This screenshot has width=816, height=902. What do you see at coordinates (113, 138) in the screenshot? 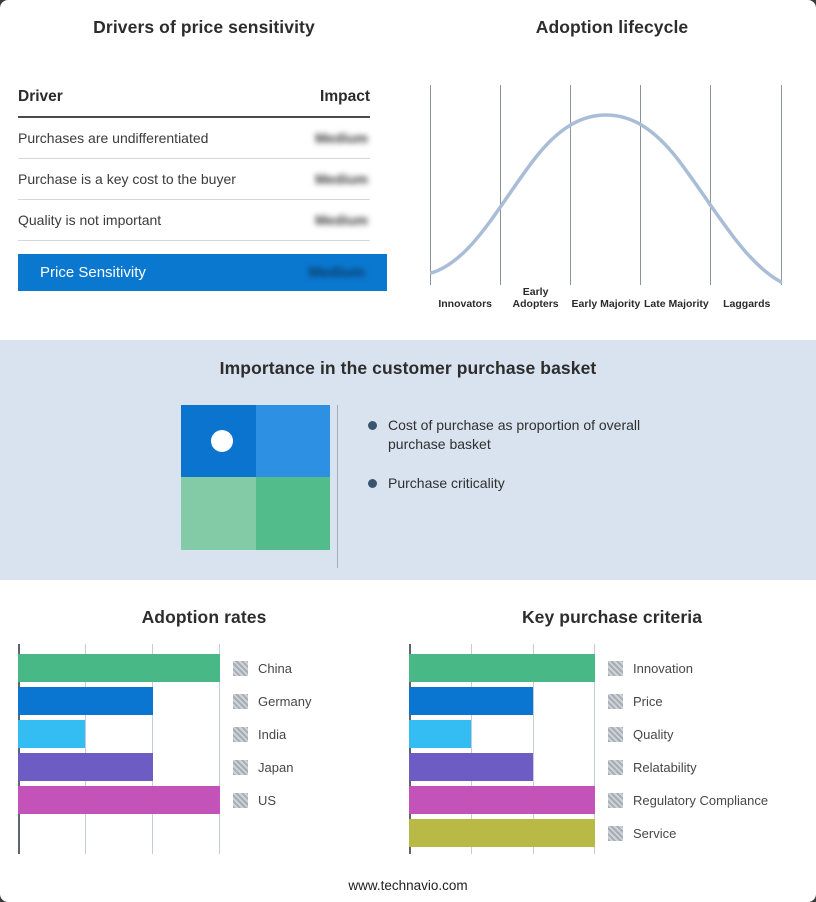
I see `driver-label: Purchases are undifferentiated` at bounding box center [113, 138].